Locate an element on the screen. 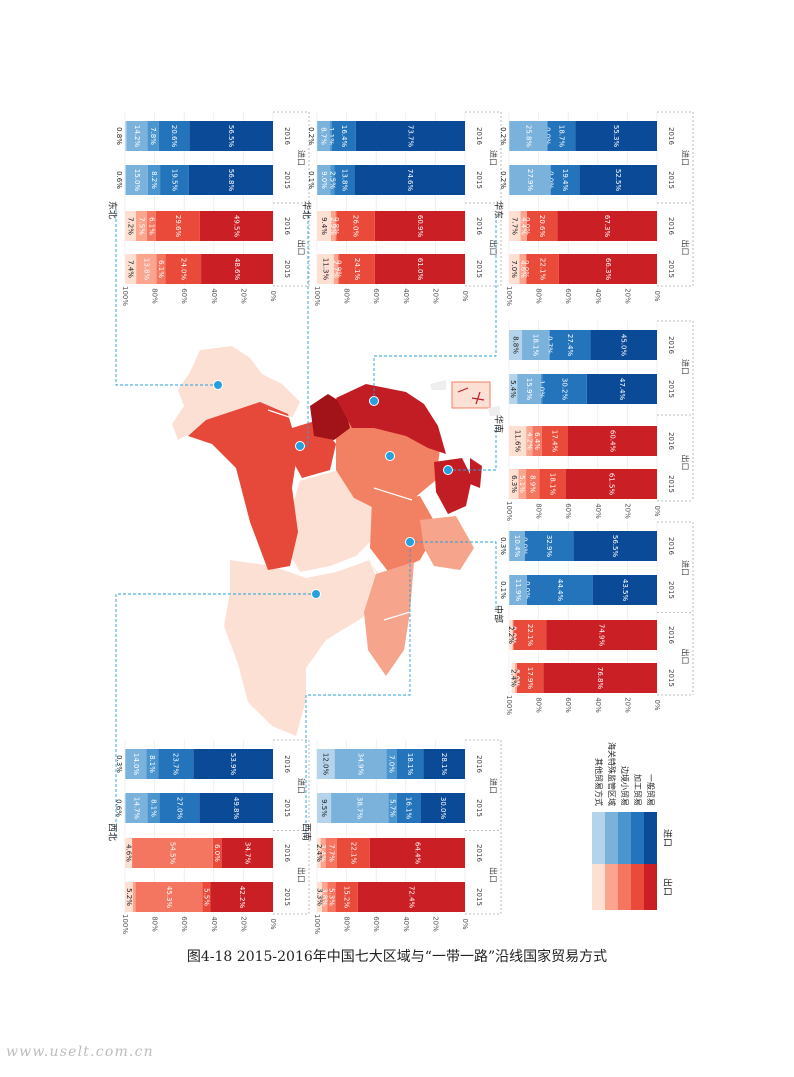  data-label: 30.0% is located at coordinates (443, 808).